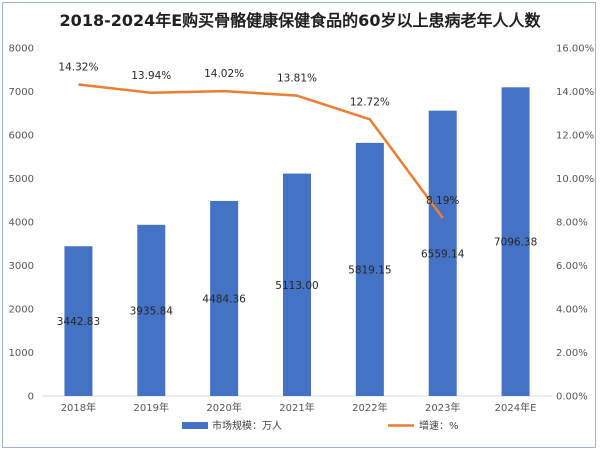  What do you see at coordinates (301, 20) in the screenshot?
I see `chart-title: 2018-2024年E购买骨骼健康保健食品的60岁以上患病老年人人数` at bounding box center [301, 20].